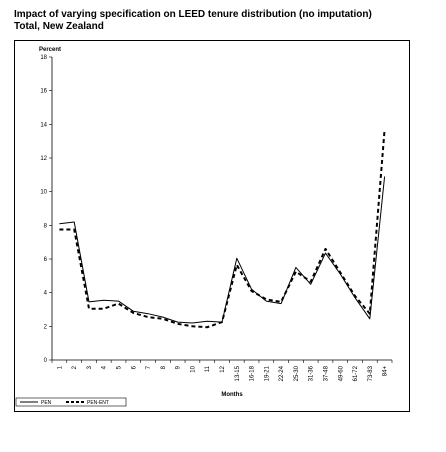 This screenshot has height=452, width=446. What do you see at coordinates (105, 367) in the screenshot?
I see `x-tick-label: 4` at bounding box center [105, 367].